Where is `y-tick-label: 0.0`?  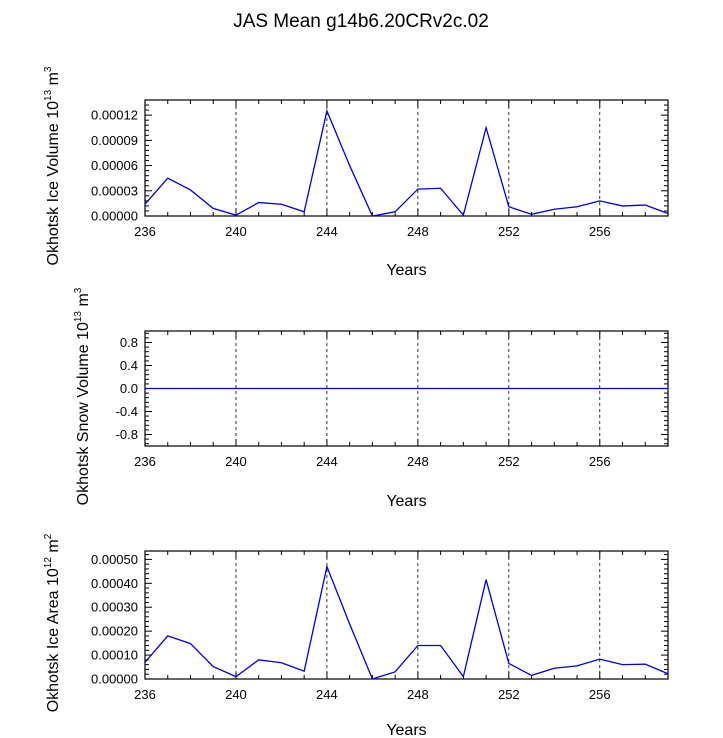 y-tick-label: 0.0 is located at coordinates (129, 388).